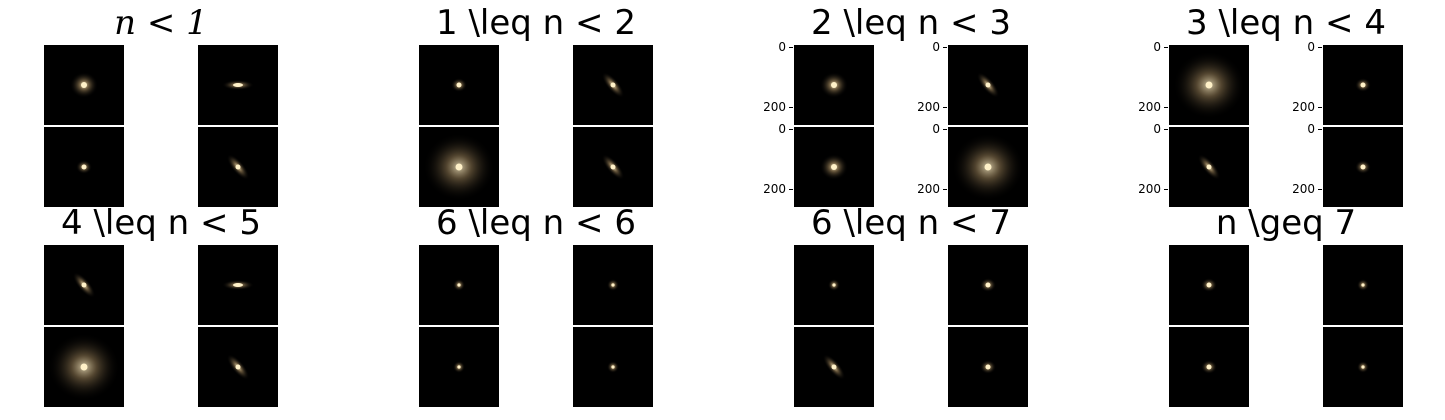 The width and height of the screenshot is (1445, 420). Describe the element at coordinates (161, 23) in the screenshot. I see `group-title: n < 1` at that location.